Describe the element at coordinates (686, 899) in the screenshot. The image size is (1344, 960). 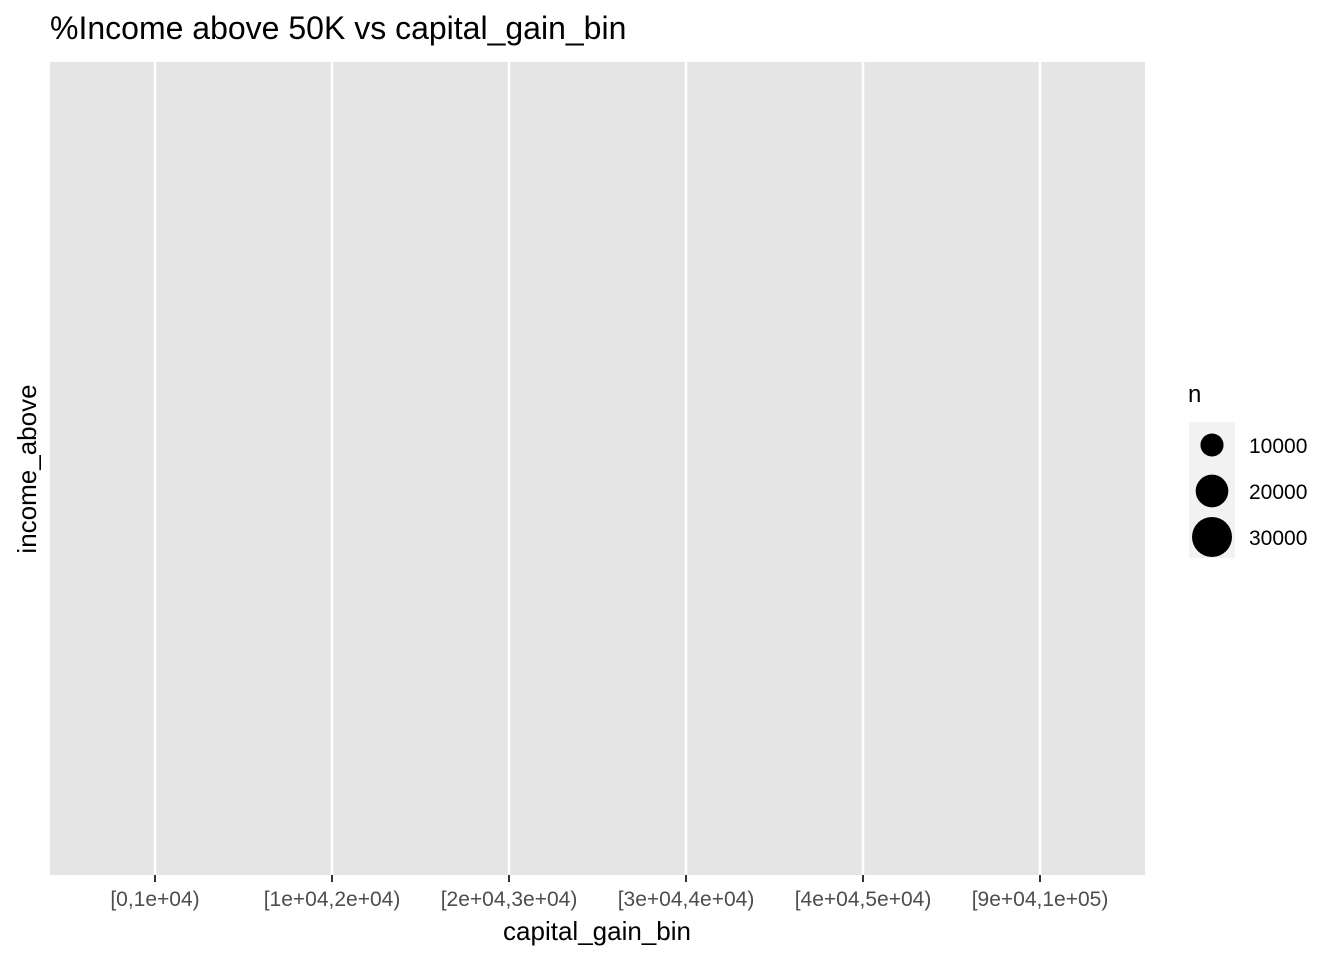
I see `x-tick-label: [3e+04,4e+04)` at that location.